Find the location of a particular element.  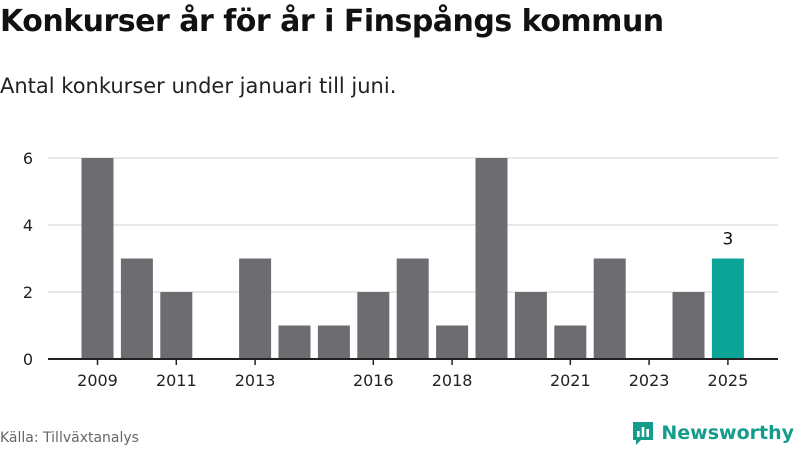

x-tick-label: 2025 is located at coordinates (728, 380).